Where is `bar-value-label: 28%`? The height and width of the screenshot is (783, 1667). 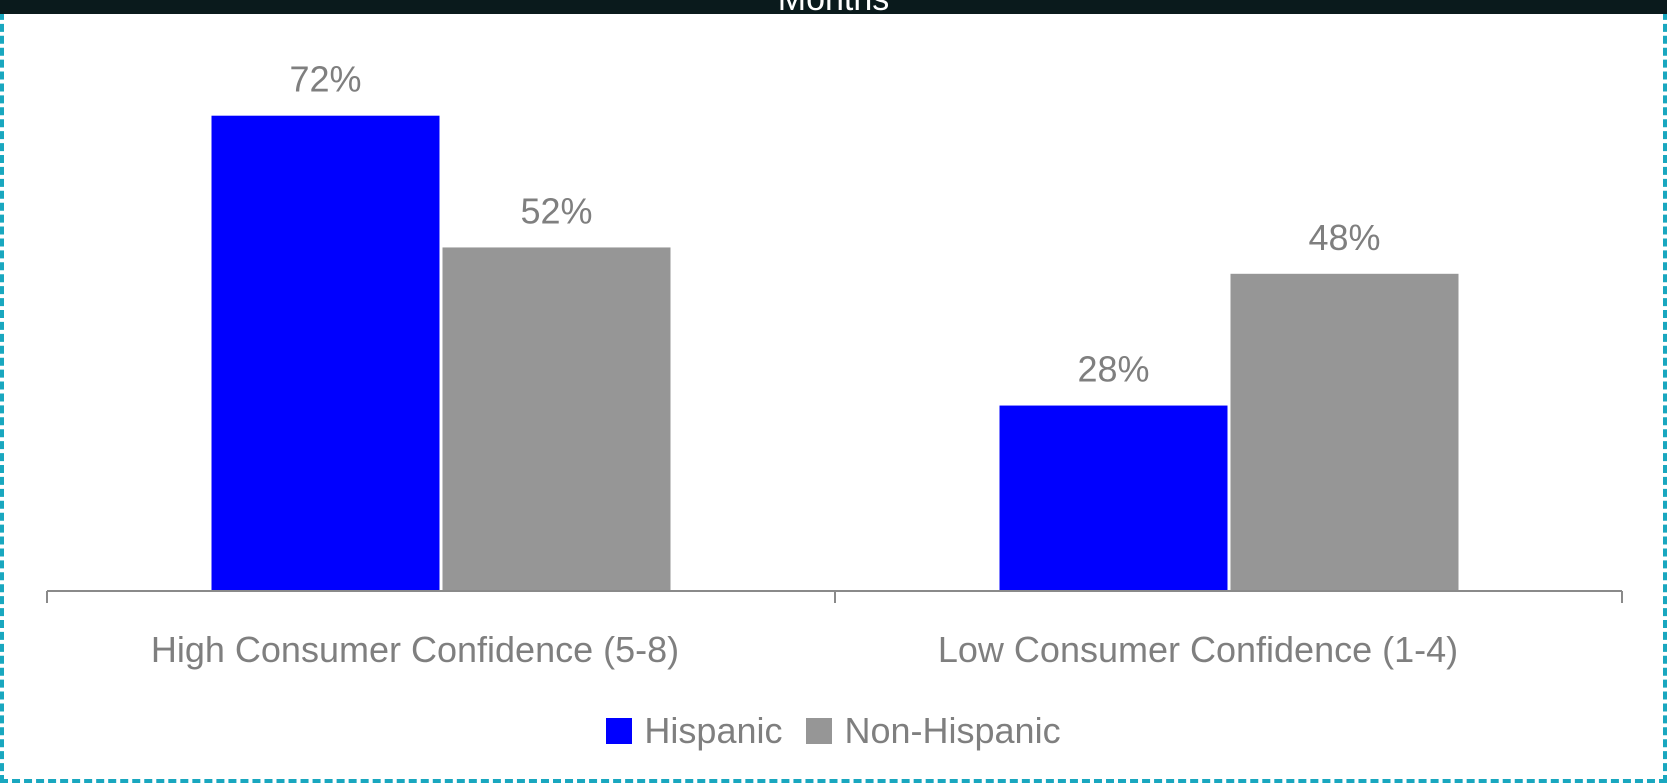
bar-value-label: 28% is located at coordinates (1113, 369).